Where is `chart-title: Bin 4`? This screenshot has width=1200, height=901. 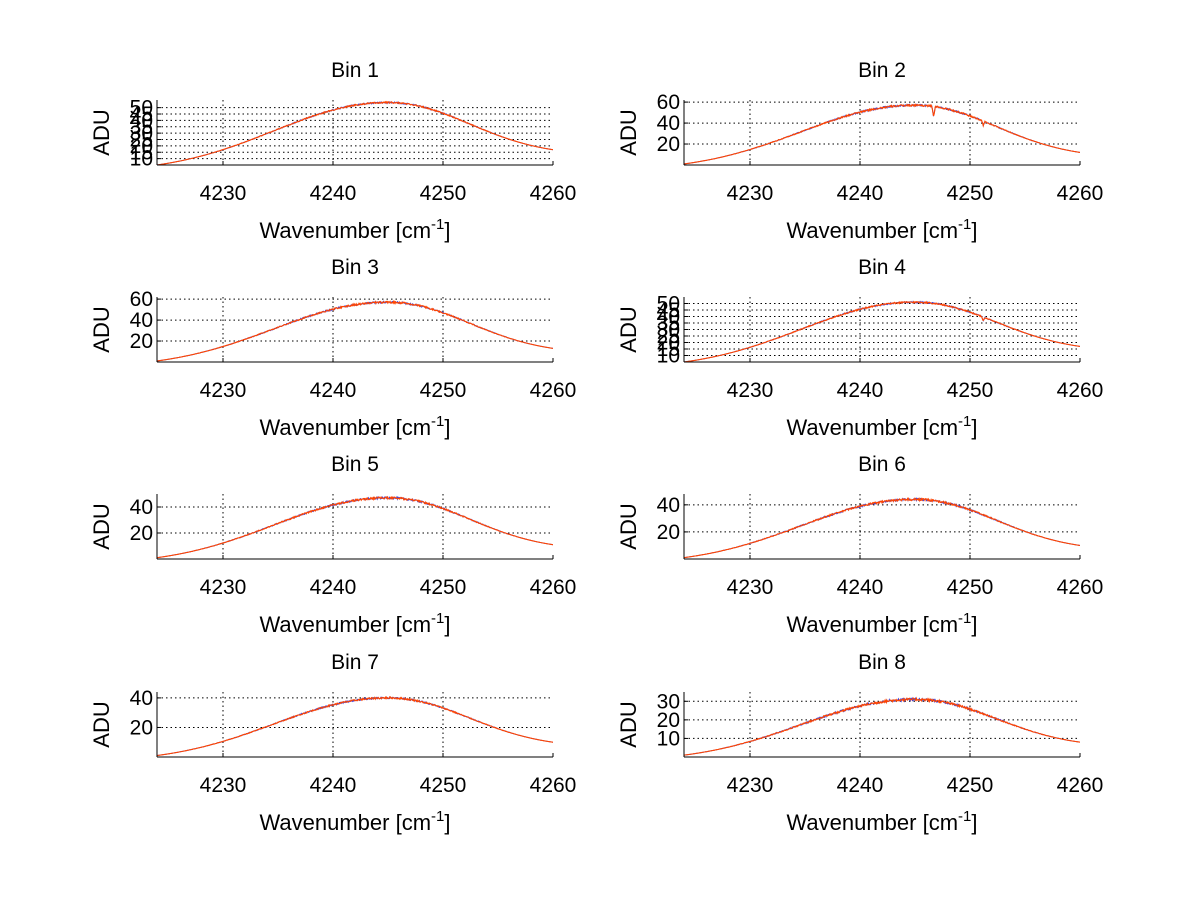
chart-title: Bin 4 is located at coordinates (882, 267).